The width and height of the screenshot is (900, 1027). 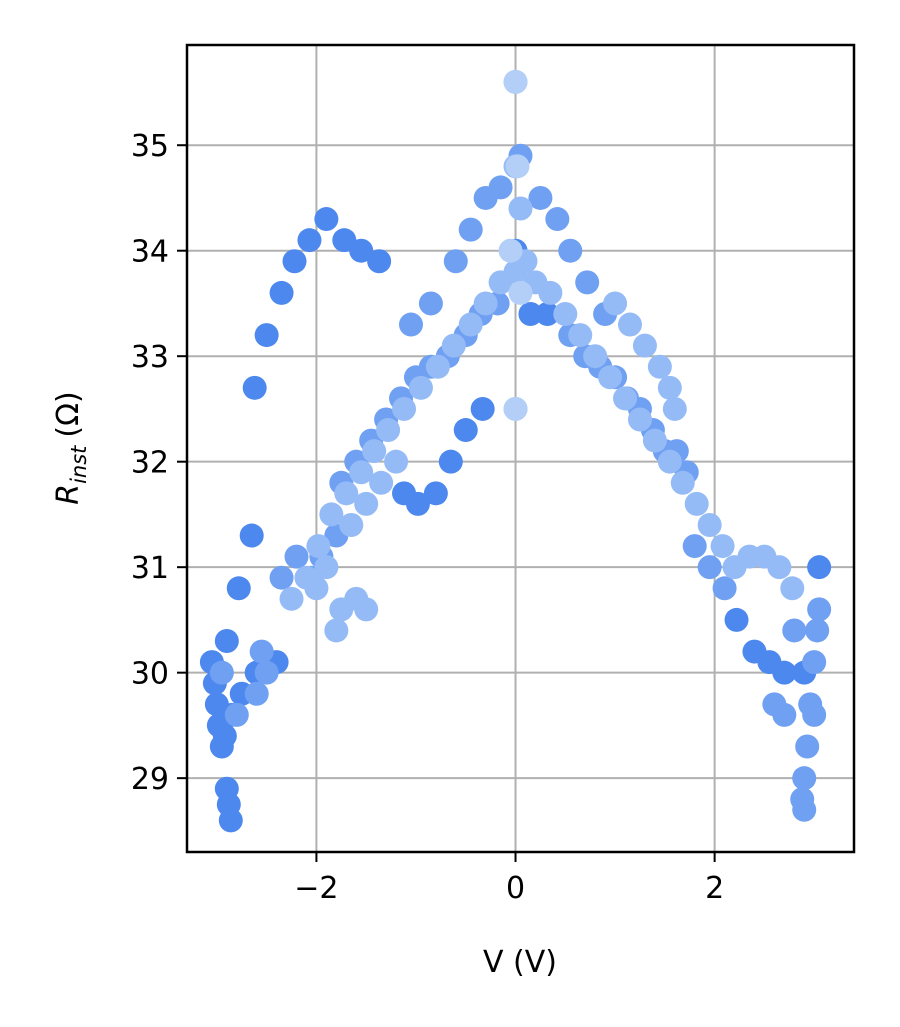 I want to click on y-axis-title-sub: inst, so click(x=79, y=464).